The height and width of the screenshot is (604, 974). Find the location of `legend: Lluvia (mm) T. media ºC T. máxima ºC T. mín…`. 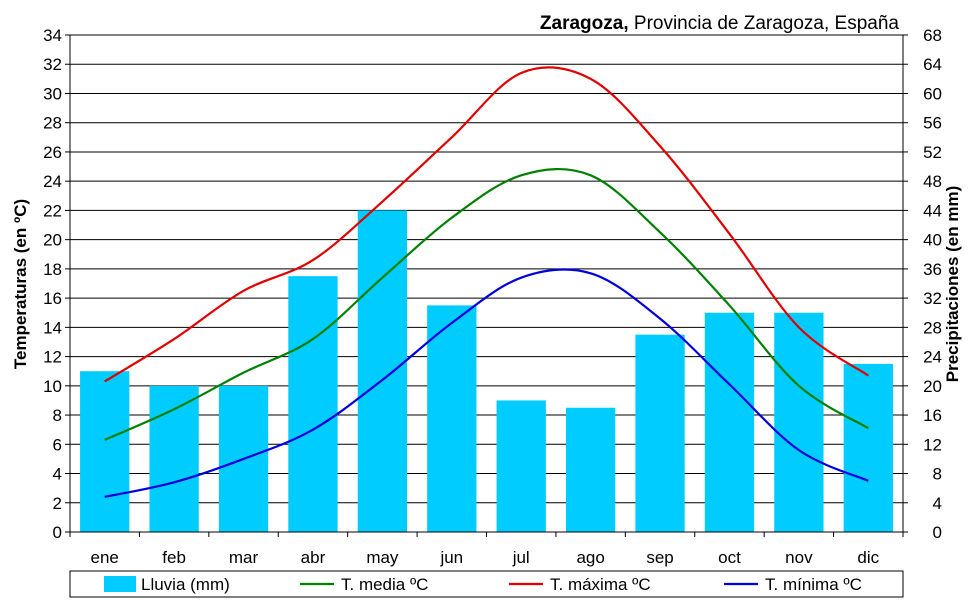

legend: Lluvia (mm) T. media ºC T. máxima ºC T. mín… is located at coordinates (486, 584).